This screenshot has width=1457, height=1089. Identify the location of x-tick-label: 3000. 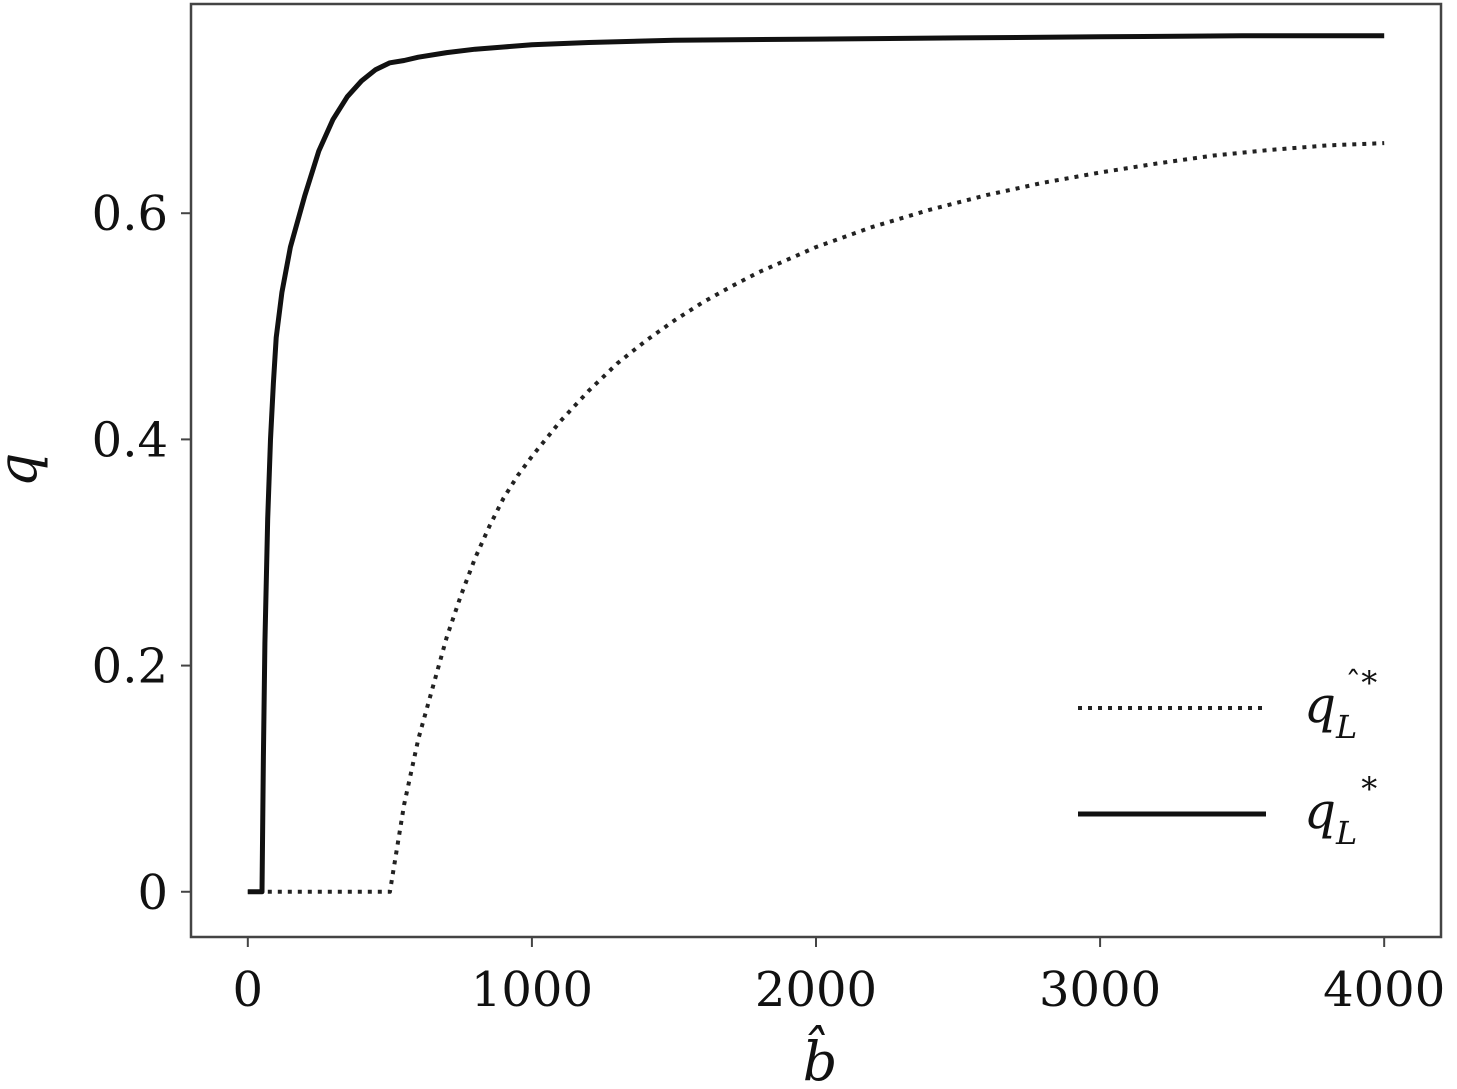
(1100, 990).